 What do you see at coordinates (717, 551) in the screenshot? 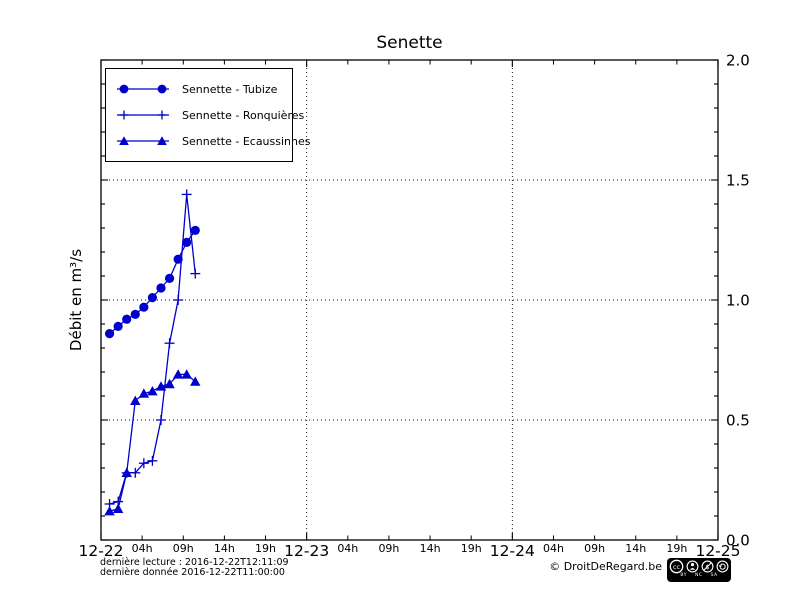
I see `x-day-tick-label: 12-25` at bounding box center [717, 551].